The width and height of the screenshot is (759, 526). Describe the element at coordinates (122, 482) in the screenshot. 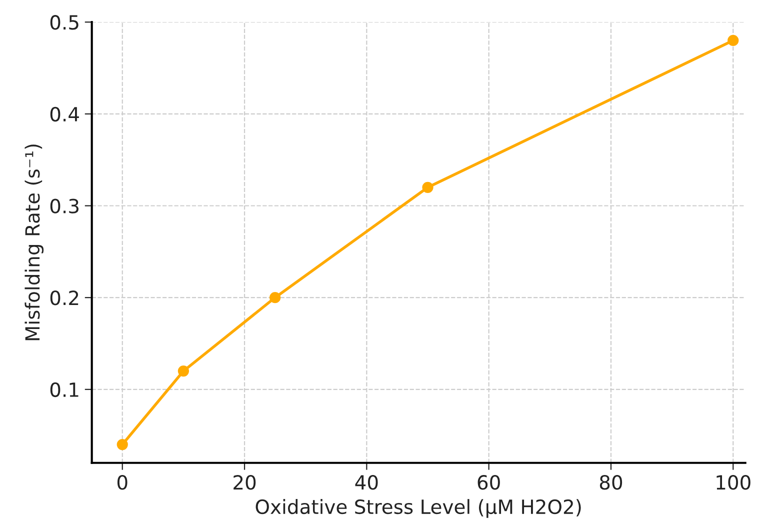

I see `x-tick-label: 0` at that location.